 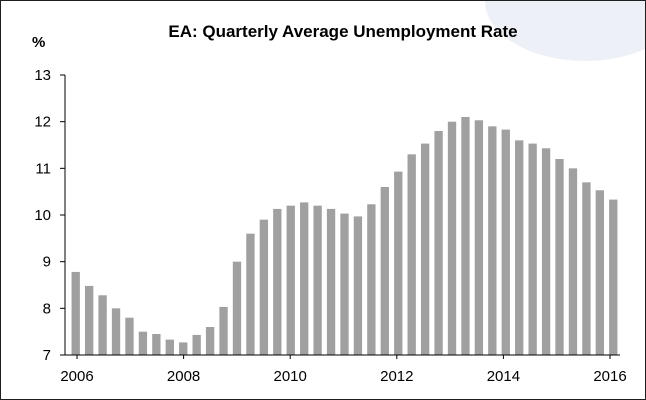 I want to click on y-tick-label: 11, so click(x=43, y=168).